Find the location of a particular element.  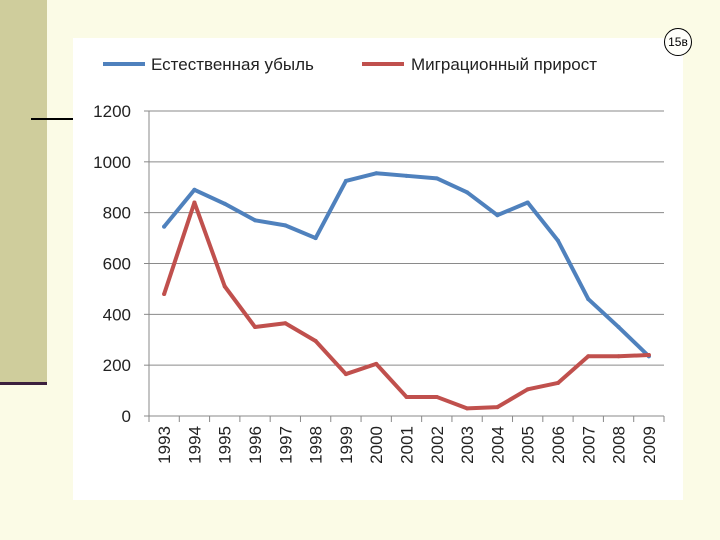

data-point-s1-1998 is located at coordinates (315, 341).